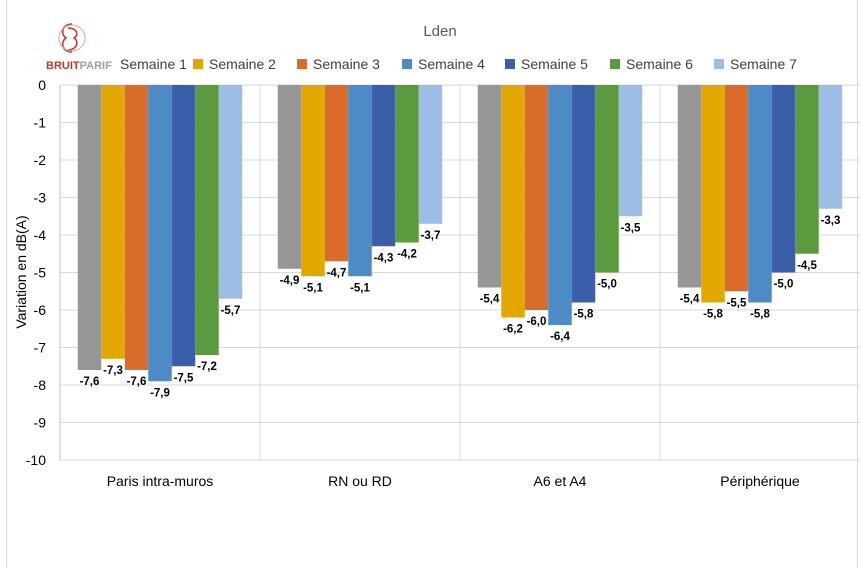  Describe the element at coordinates (384, 258) in the screenshot. I see `data-label: -4,3` at that location.